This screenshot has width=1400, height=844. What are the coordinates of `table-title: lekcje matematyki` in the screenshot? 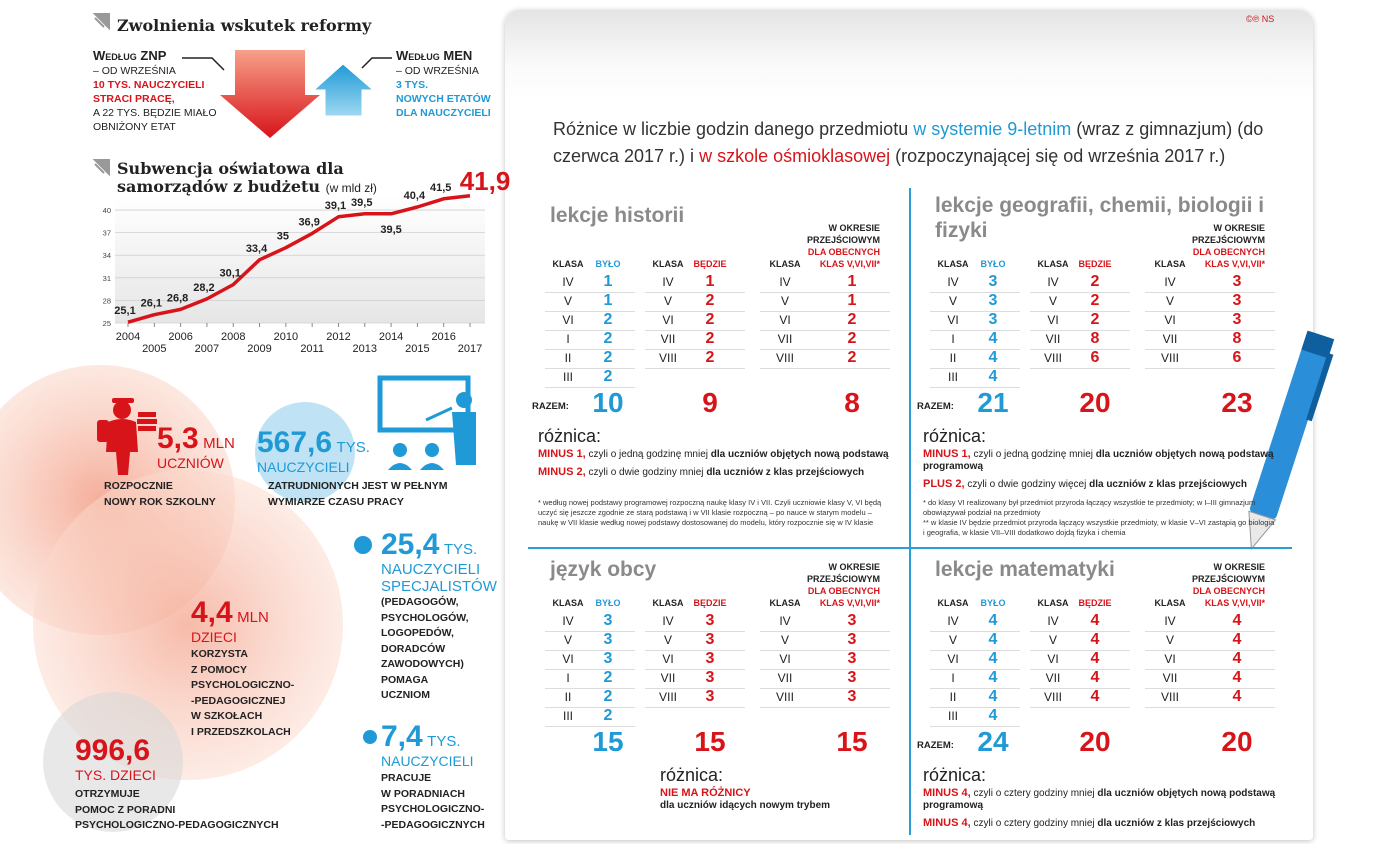 It's located at (1025, 569).